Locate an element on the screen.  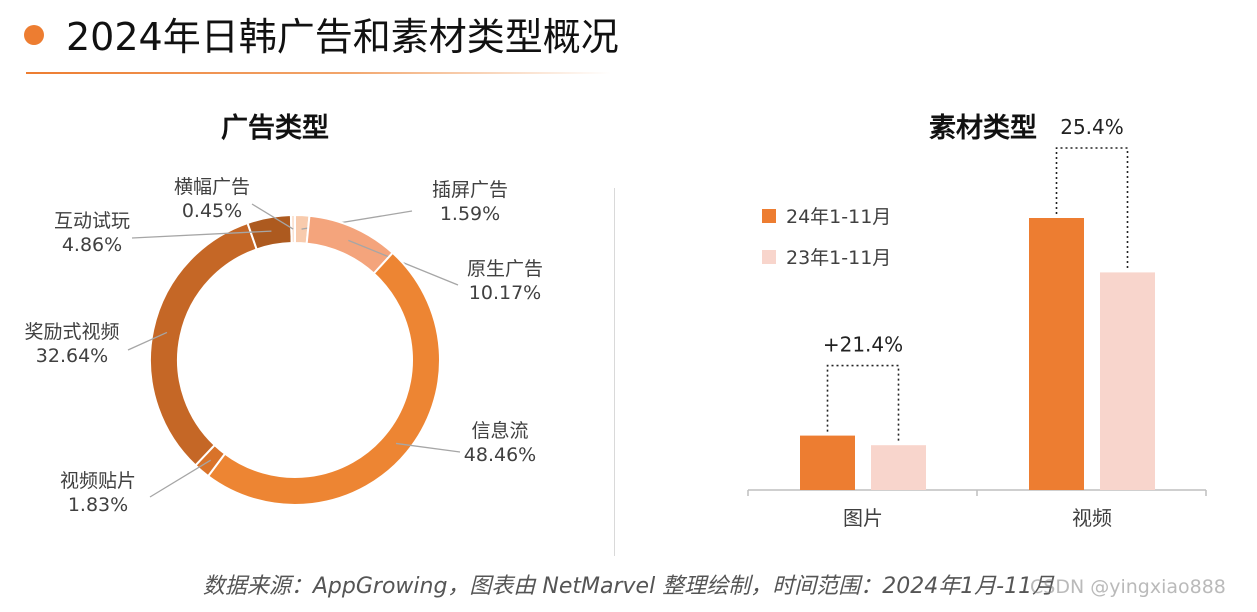
legend-label-0: 24年1-11月 is located at coordinates (838, 217).